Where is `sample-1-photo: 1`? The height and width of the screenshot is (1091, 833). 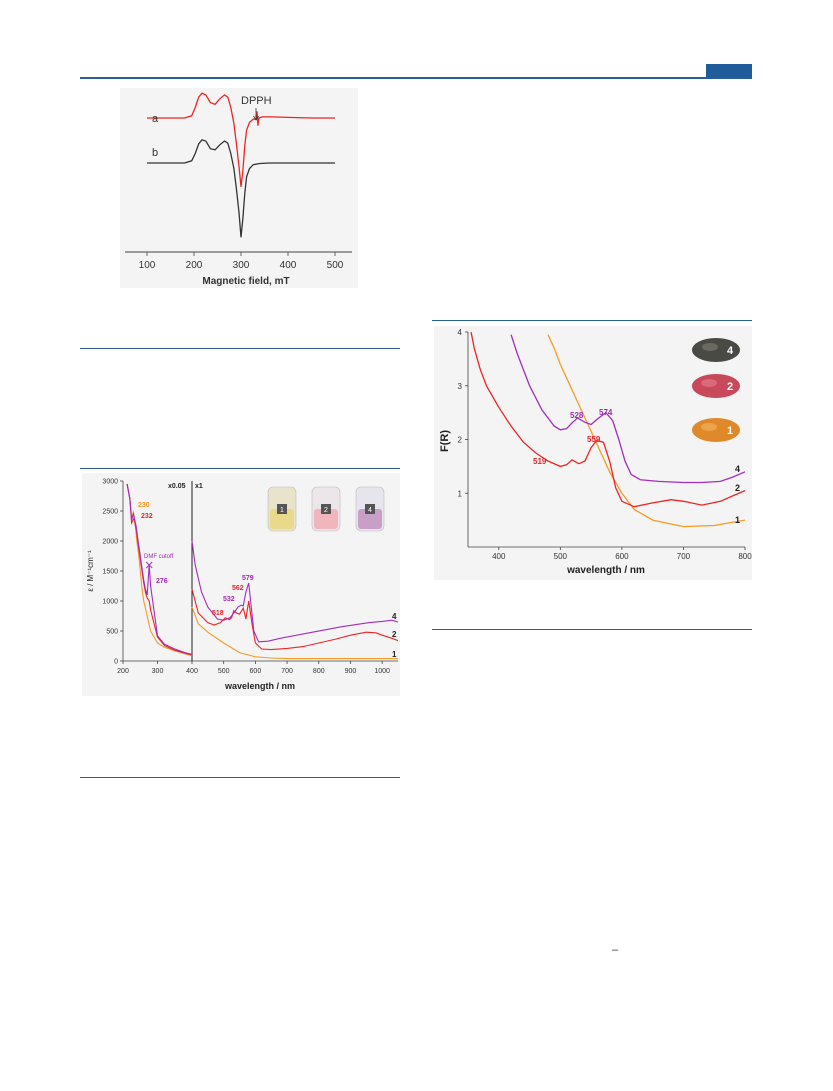 sample-1-photo: 1 is located at coordinates (716, 430).